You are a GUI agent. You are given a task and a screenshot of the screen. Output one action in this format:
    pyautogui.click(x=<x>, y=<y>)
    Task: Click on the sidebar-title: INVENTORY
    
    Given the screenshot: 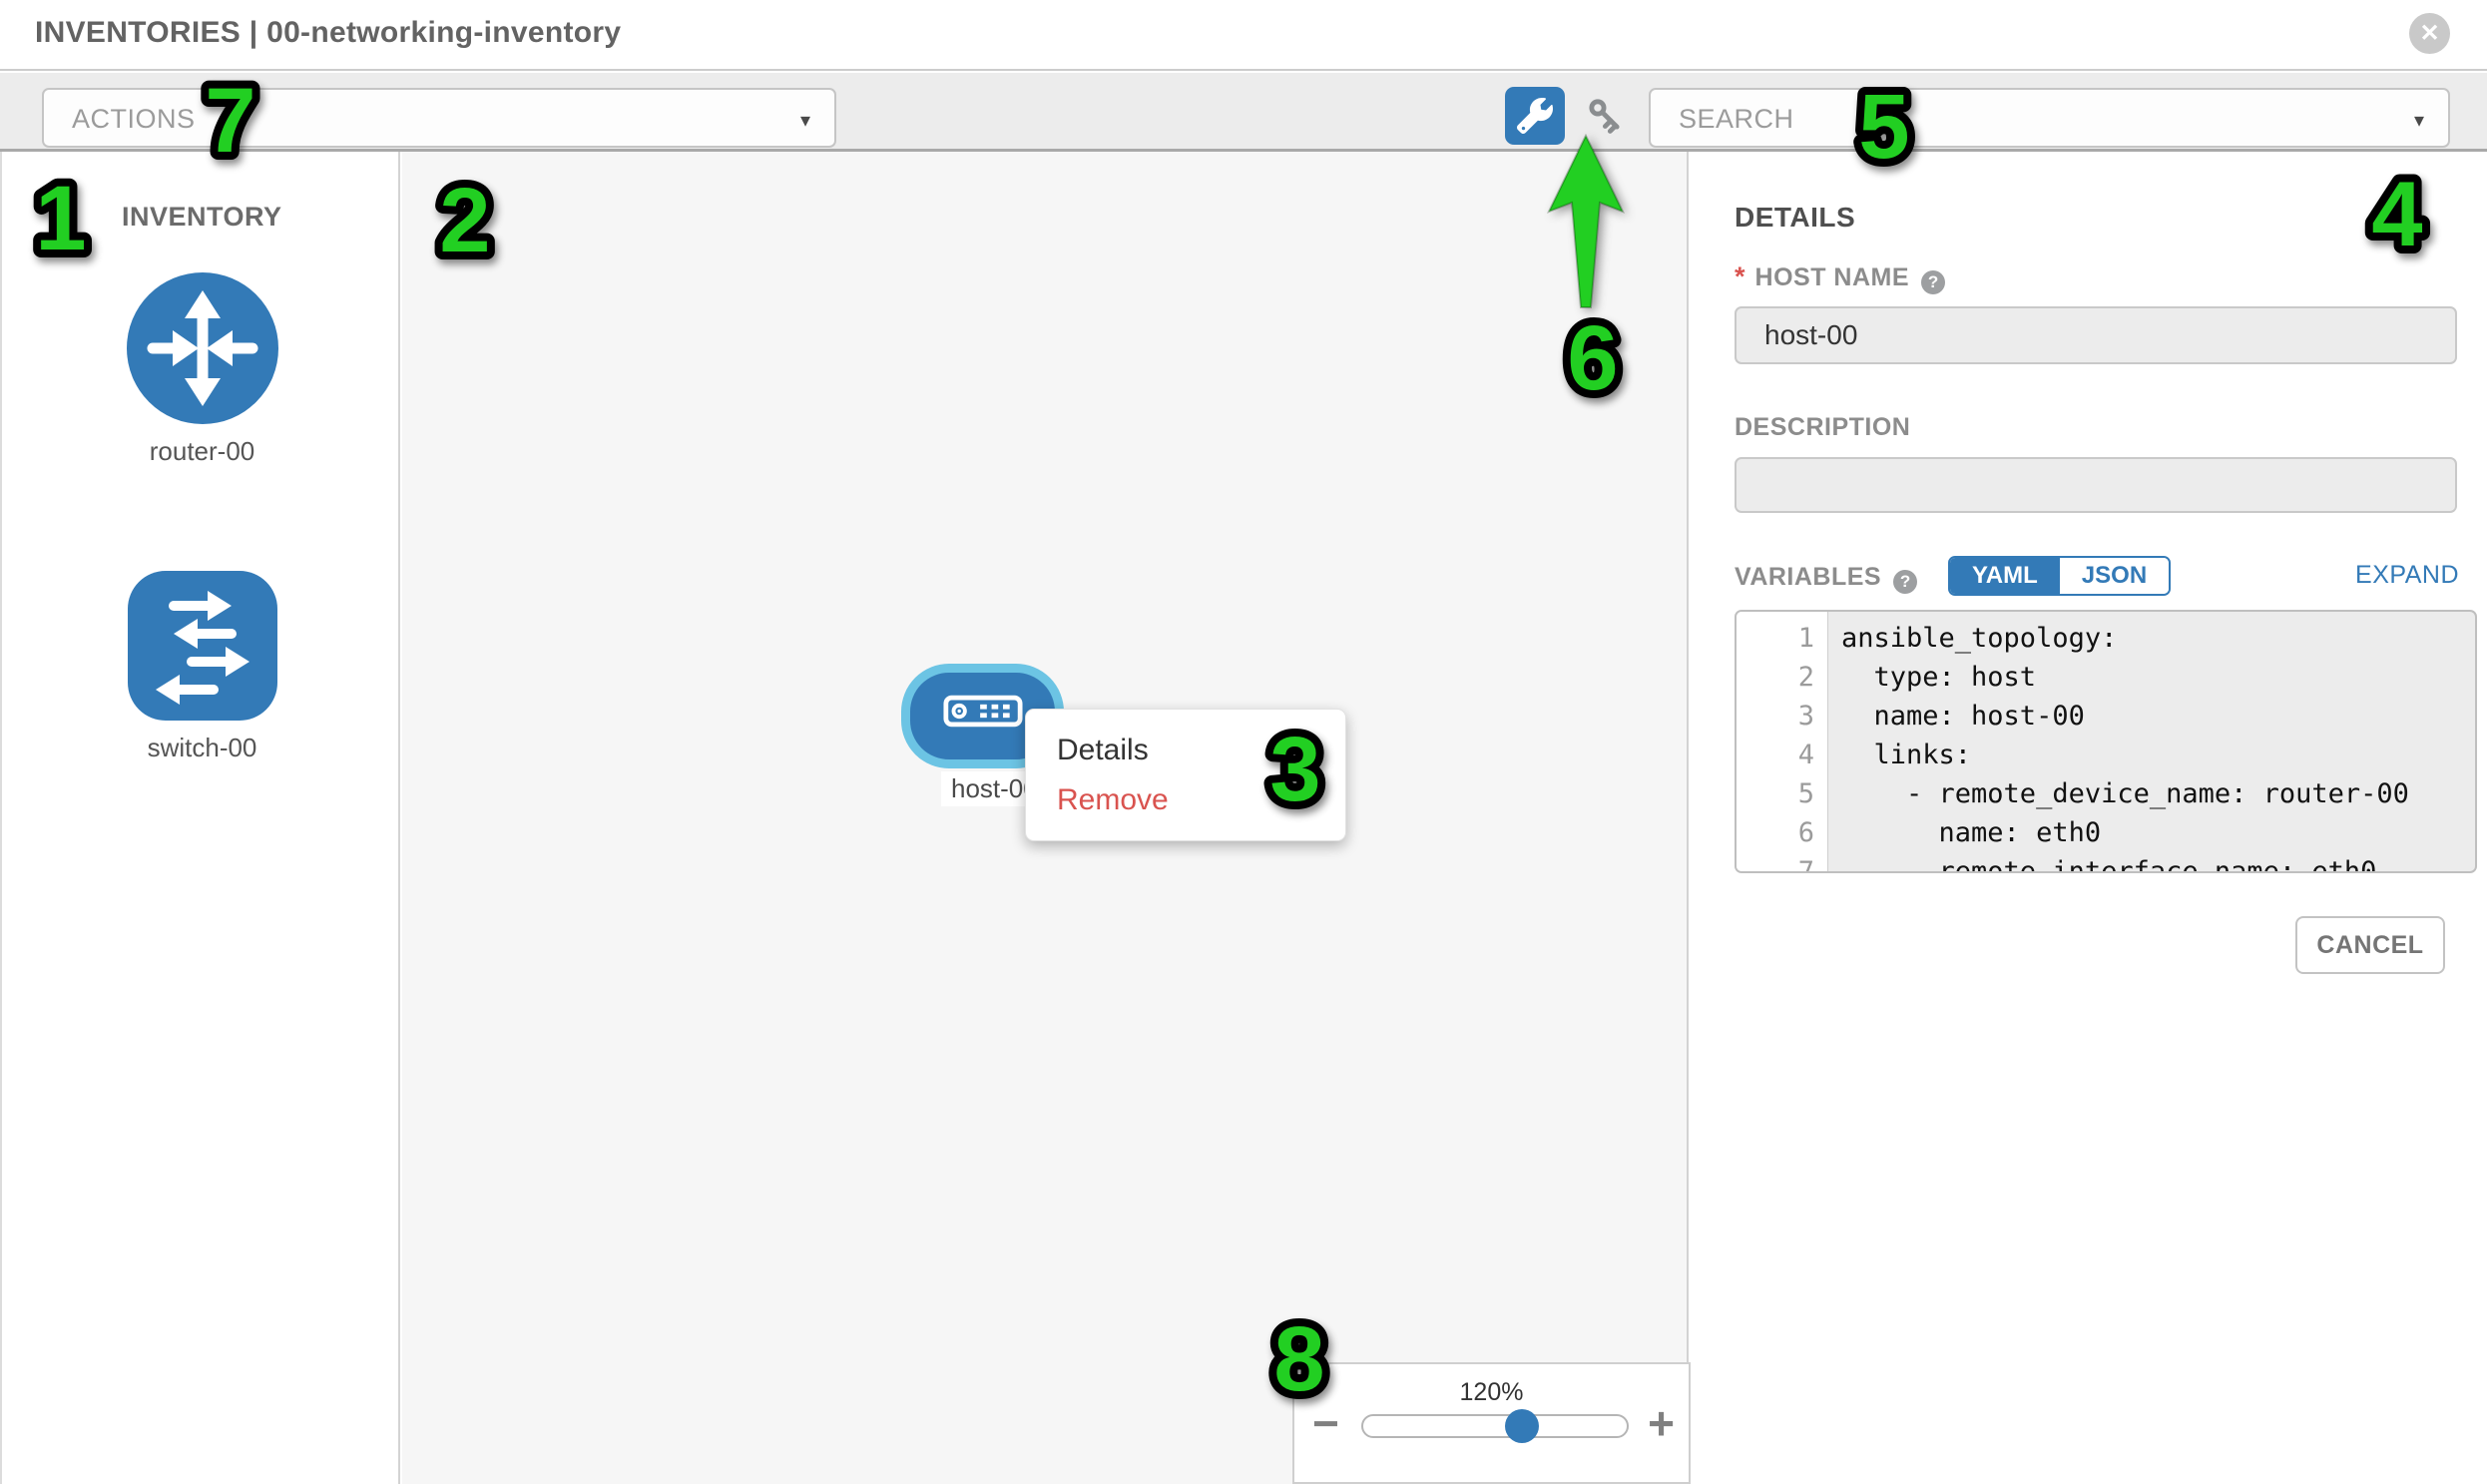 What is the action you would take?
    pyautogui.click(x=202, y=217)
    